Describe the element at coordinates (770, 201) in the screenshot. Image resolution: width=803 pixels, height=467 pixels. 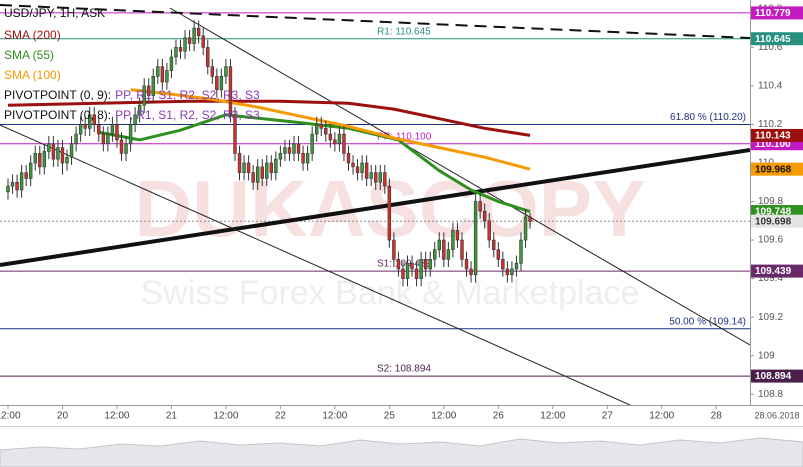
I see `y-tick-label: 109.8` at that location.